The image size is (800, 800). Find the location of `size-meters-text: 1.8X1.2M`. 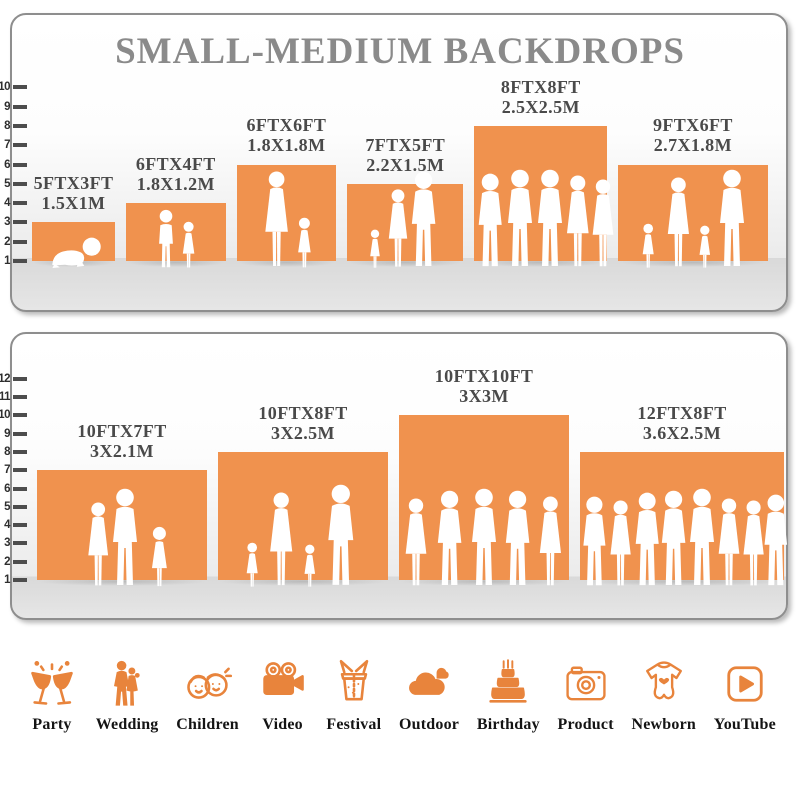

size-meters-text: 1.8X1.2M is located at coordinates (175, 183).